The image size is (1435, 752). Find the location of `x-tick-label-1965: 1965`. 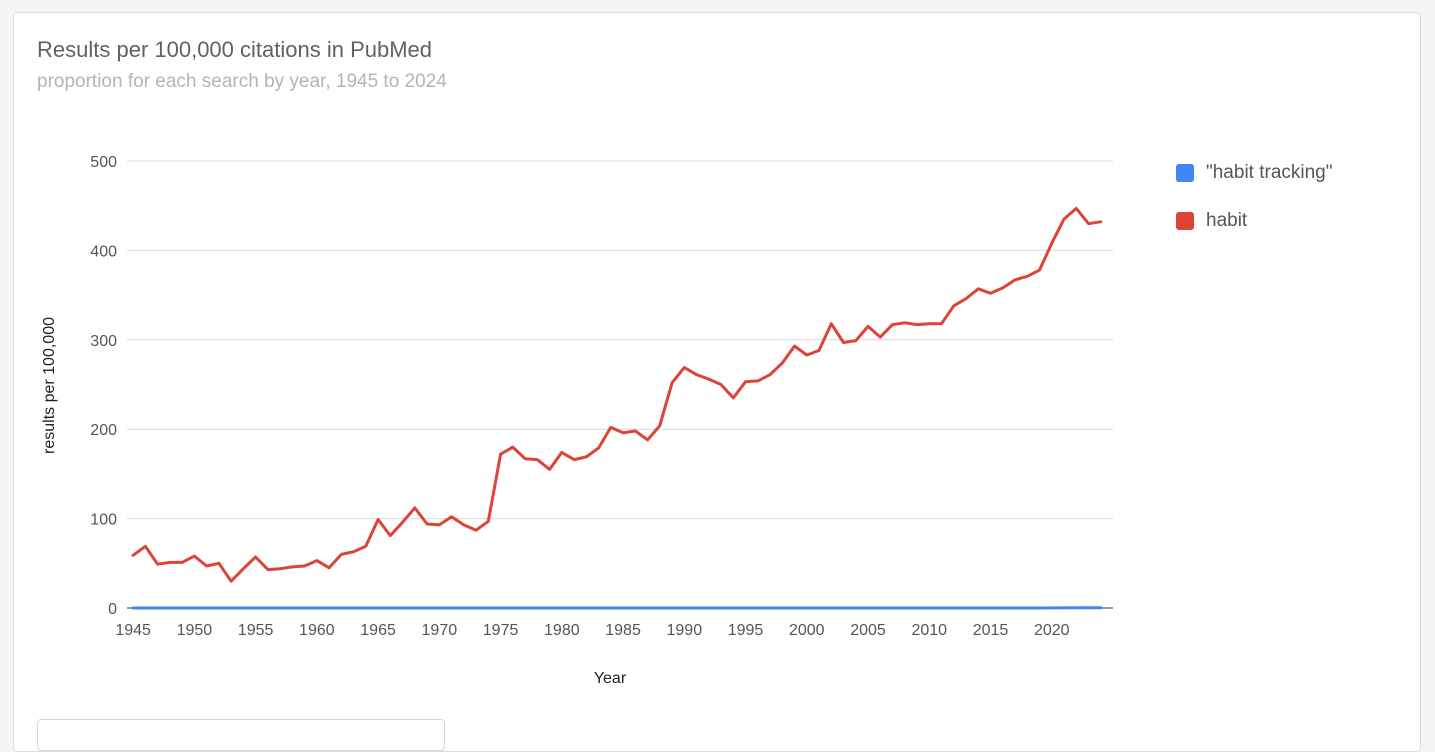

x-tick-label-1965: 1965 is located at coordinates (378, 630).